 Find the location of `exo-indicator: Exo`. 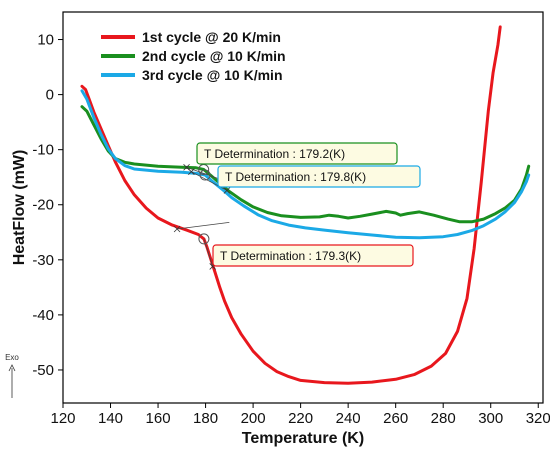

exo-indicator: Exo is located at coordinates (12, 375).